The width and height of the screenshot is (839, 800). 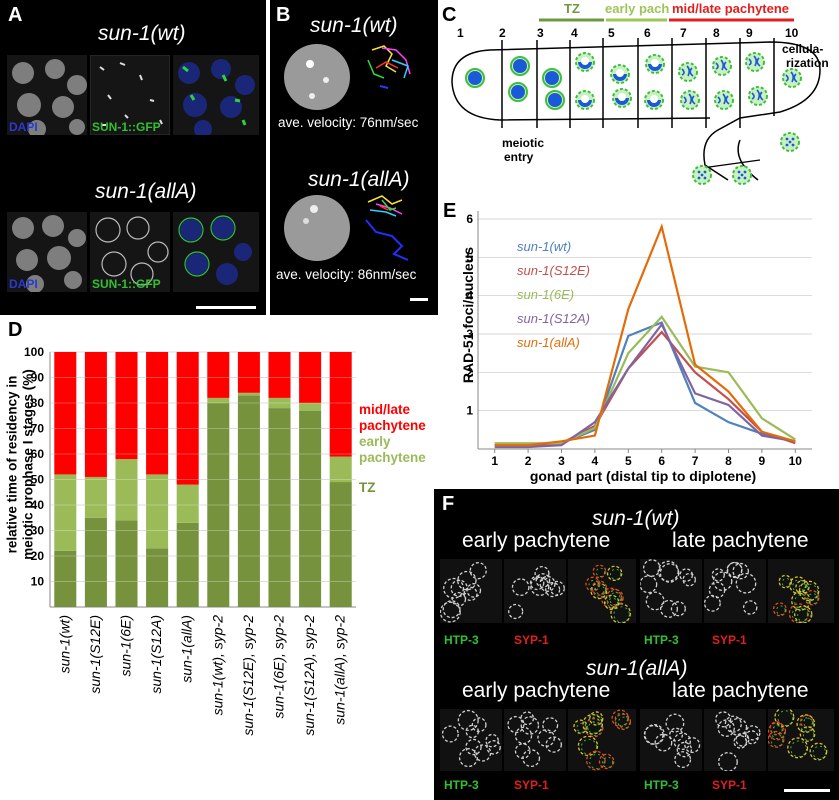 What do you see at coordinates (38, 403) in the screenshot?
I see `d-ytick-label: 80` at bounding box center [38, 403].